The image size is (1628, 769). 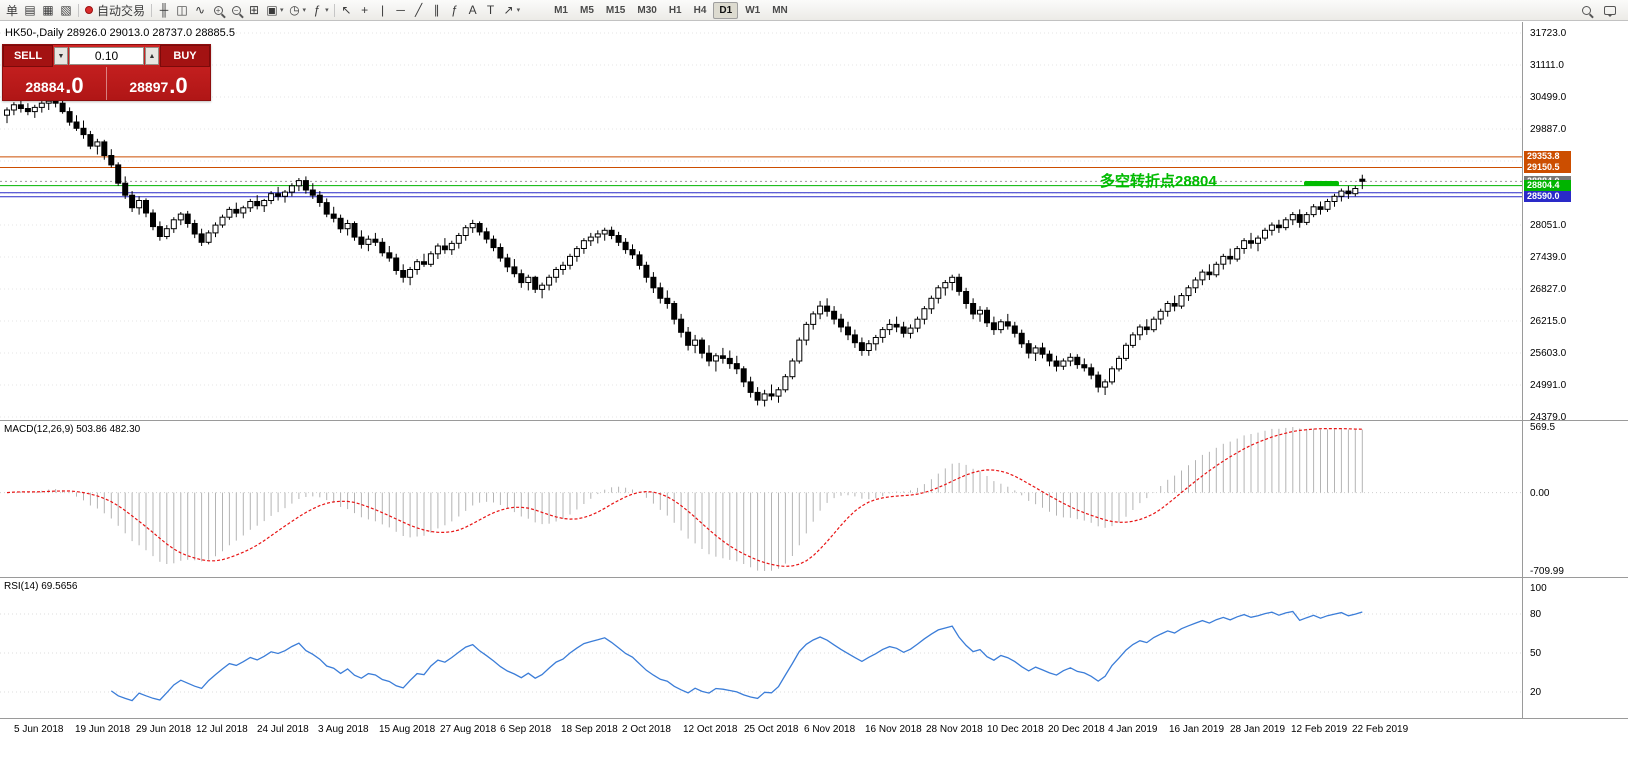 What do you see at coordinates (1076, 729) in the screenshot?
I see `date-axis-label: 20 Dec 2018` at bounding box center [1076, 729].